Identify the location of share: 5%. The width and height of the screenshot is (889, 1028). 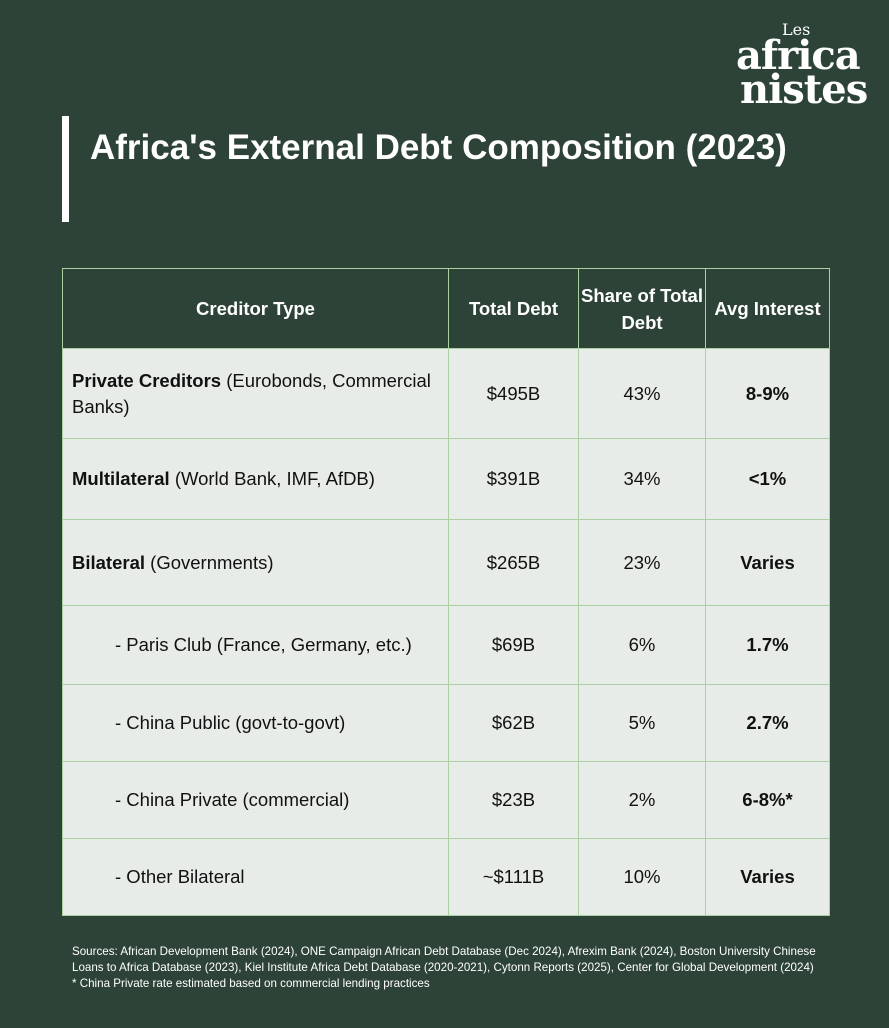
(642, 723).